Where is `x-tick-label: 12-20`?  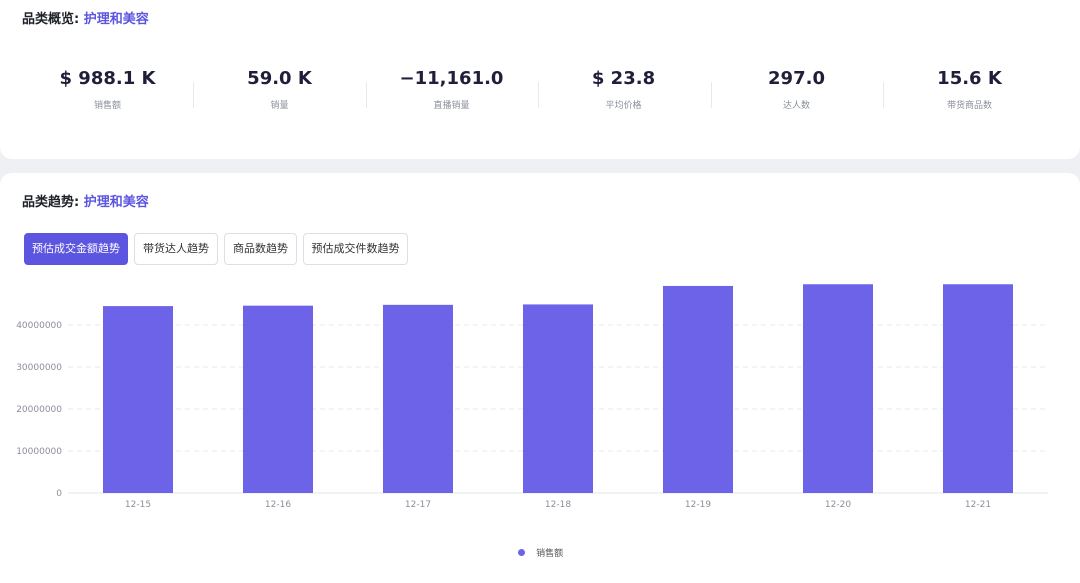
x-tick-label: 12-20 is located at coordinates (838, 505).